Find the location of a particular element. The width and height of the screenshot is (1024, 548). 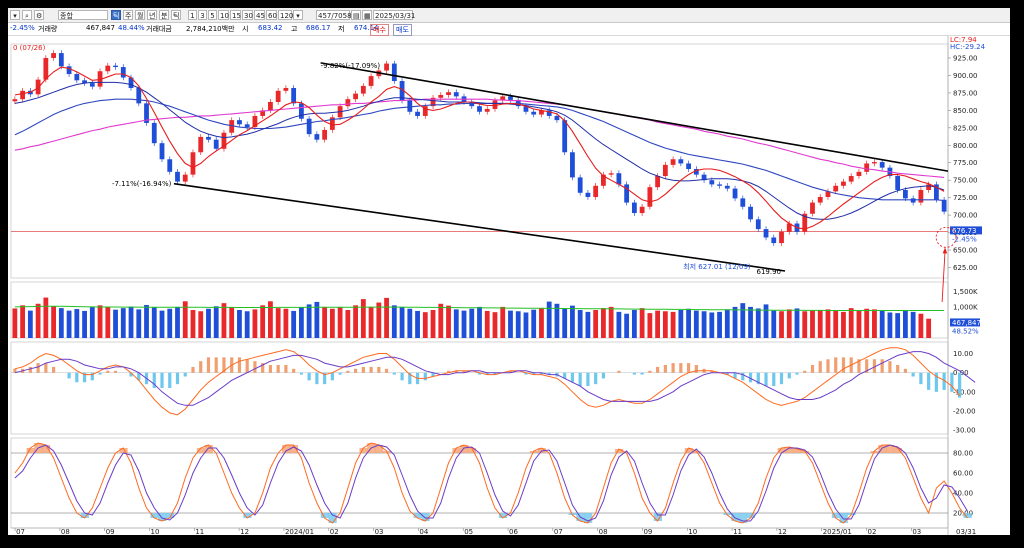

period-tab-1: 주 is located at coordinates (128, 15).